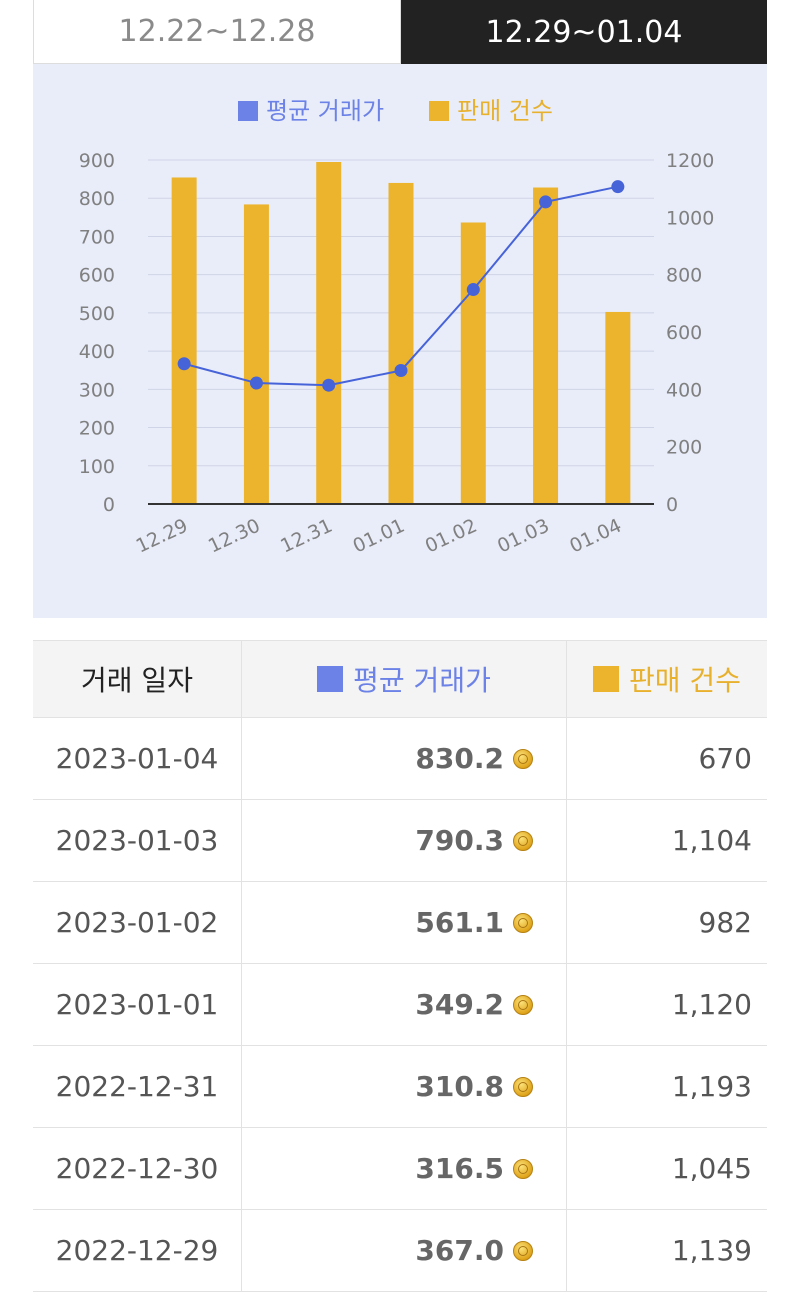 The image size is (800, 1298). What do you see at coordinates (97, 237) in the screenshot?
I see `left-axis-tick: 700` at bounding box center [97, 237].